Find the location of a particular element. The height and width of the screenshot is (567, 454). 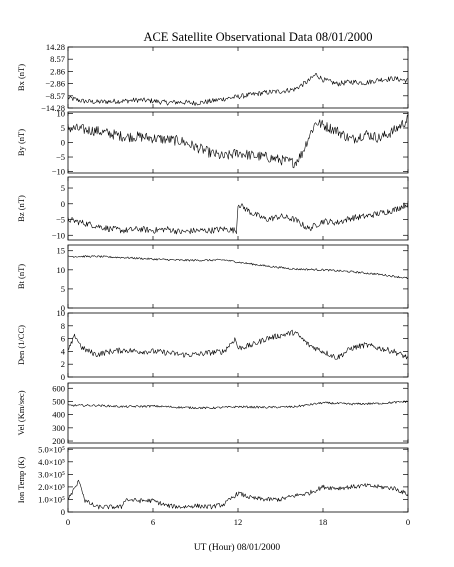

y-tick-label-den: 10 is located at coordinates (61, 313).